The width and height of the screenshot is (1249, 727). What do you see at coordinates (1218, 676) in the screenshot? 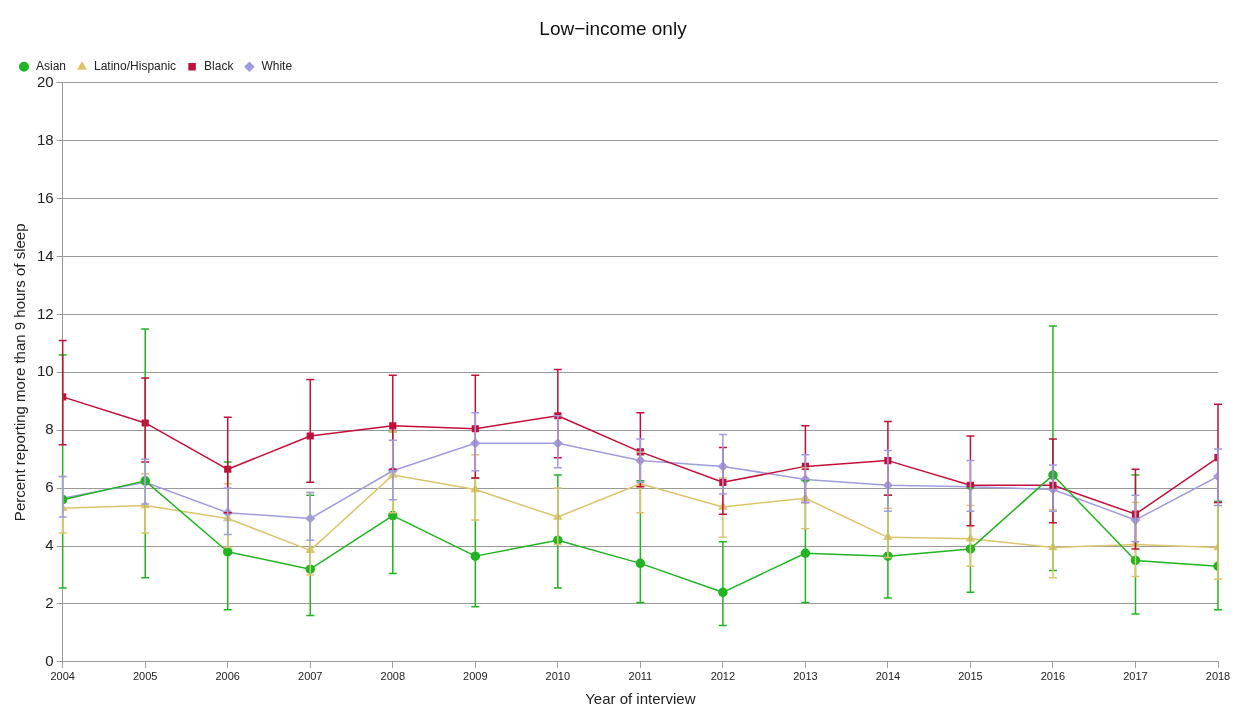
I see `x-tick-label: 2018` at bounding box center [1218, 676].